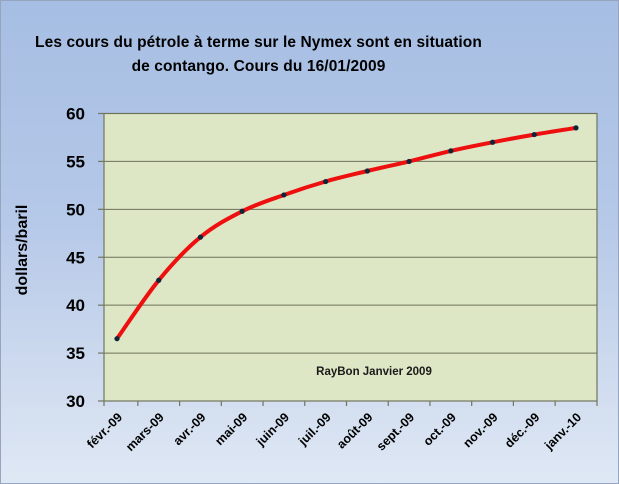 This screenshot has width=619, height=484. Describe the element at coordinates (480, 430) in the screenshot. I see `x-tick-label: nov.-09` at that location.